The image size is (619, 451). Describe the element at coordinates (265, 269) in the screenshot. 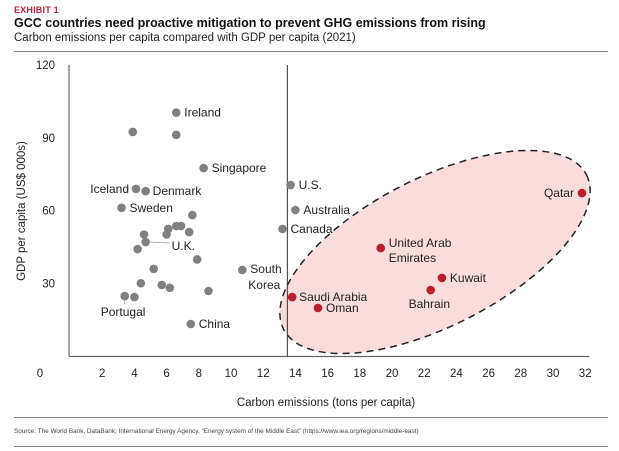

I see `point-label: South` at that location.